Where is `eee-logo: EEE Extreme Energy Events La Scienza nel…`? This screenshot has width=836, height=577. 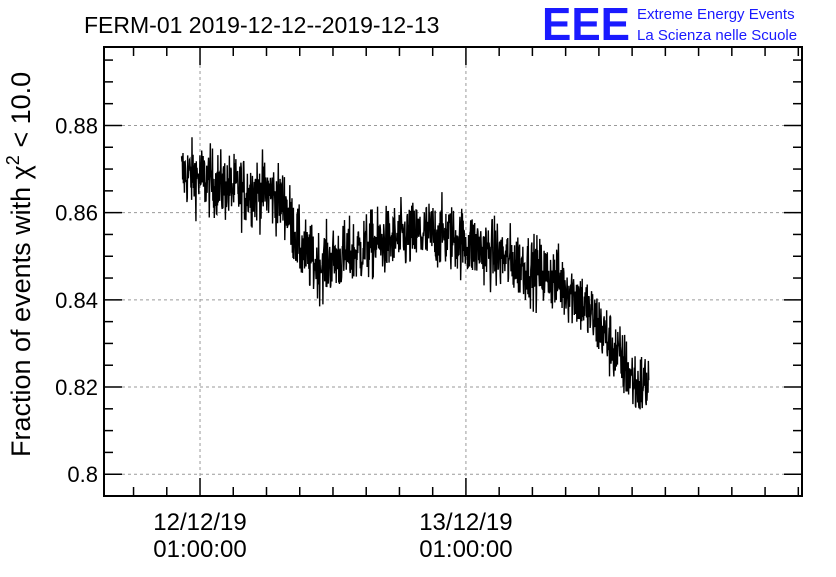 eee-logo: EEE Extreme Energy Events La Scienza nel… is located at coordinates (669, 25).